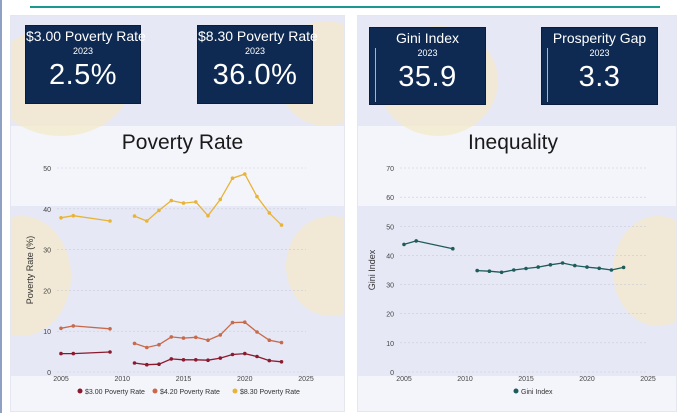  What do you see at coordinates (427, 38) in the screenshot?
I see `kpi-title: Gini Index` at bounding box center [427, 38].